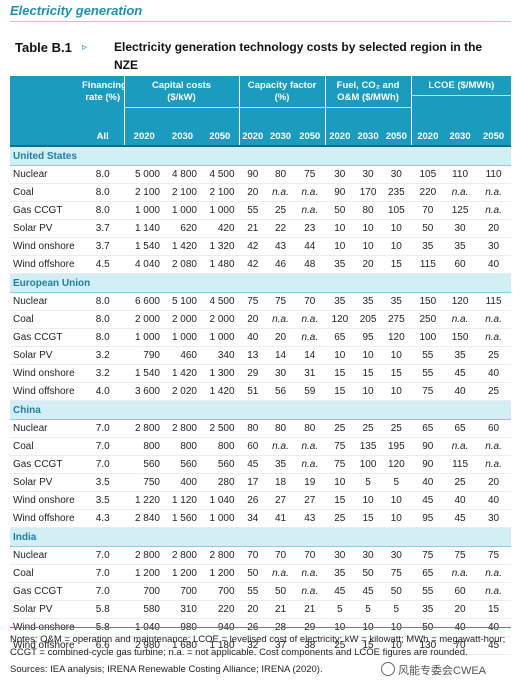 The height and width of the screenshot is (695, 521). I want to click on header-capital: Capital costs ($/kW), so click(181, 102).